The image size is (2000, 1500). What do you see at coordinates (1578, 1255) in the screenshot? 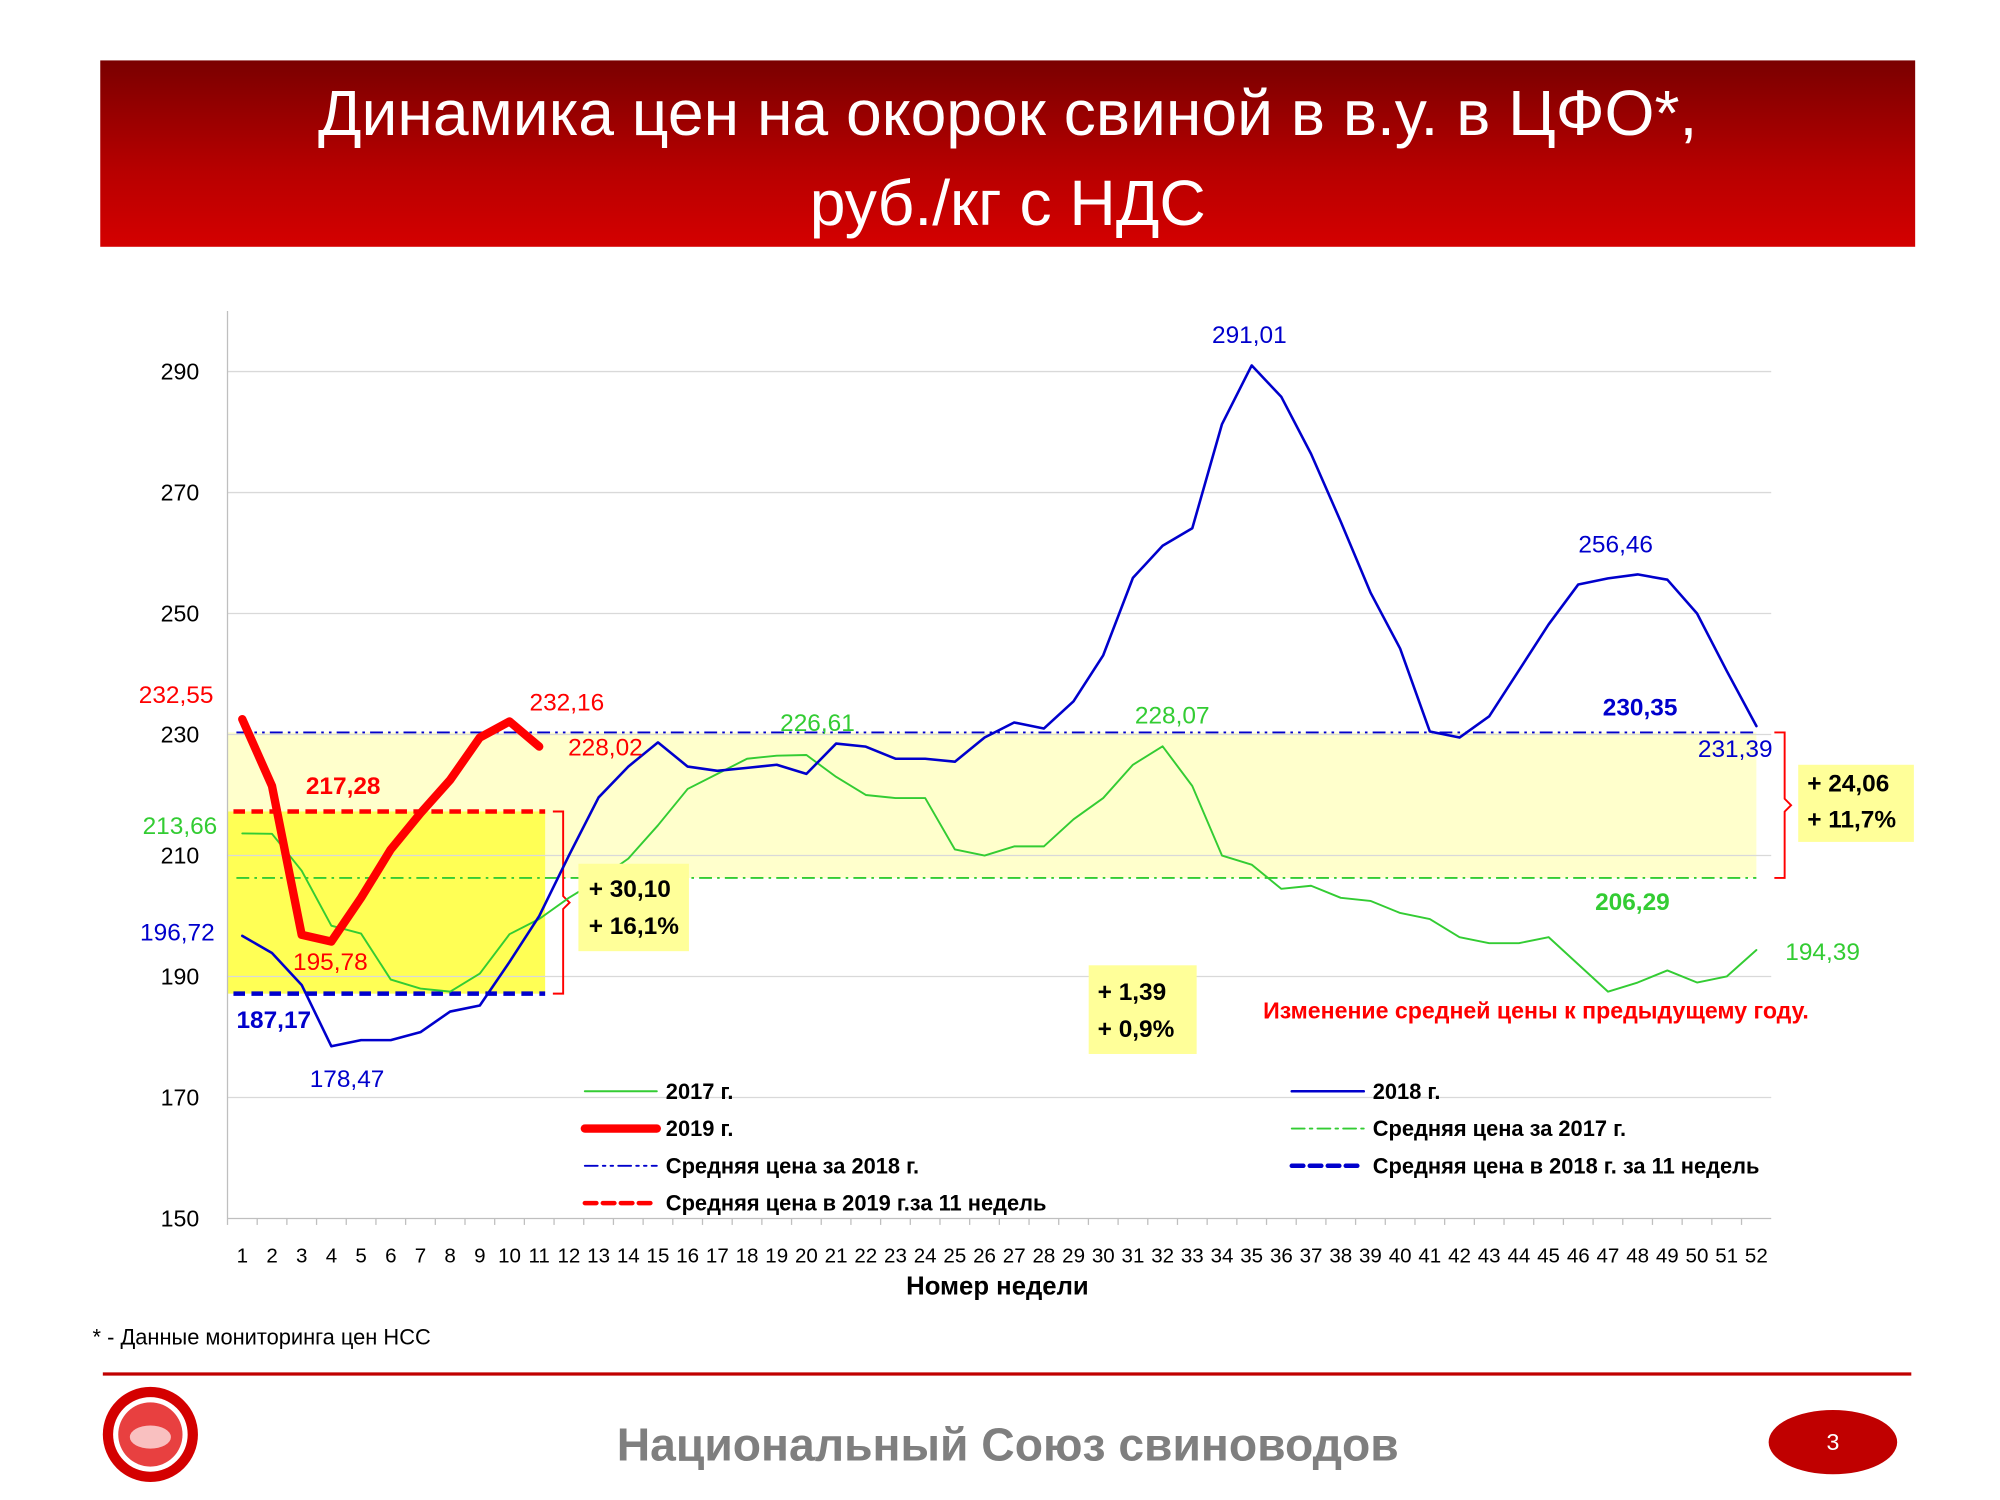
I see `x-tick-label: 46` at bounding box center [1578, 1255].